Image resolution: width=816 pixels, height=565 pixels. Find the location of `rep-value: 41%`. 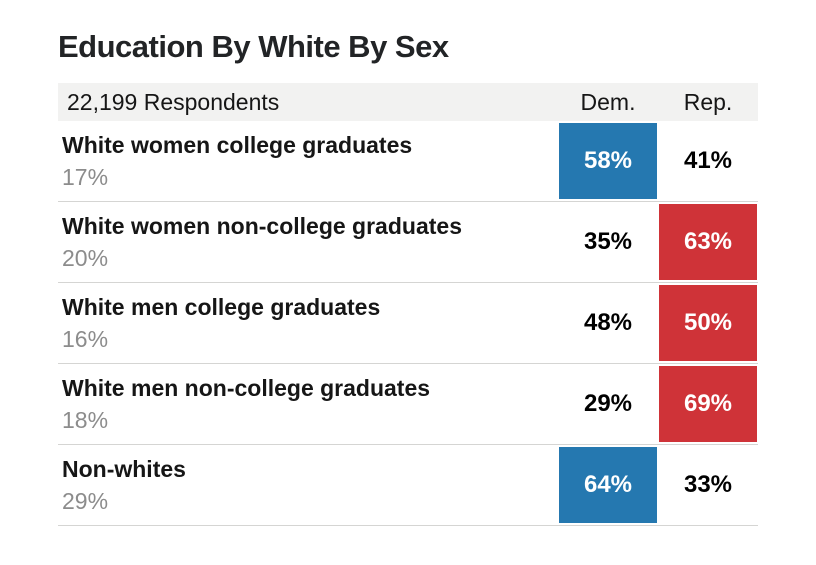

rep-value: 41% is located at coordinates (708, 161).